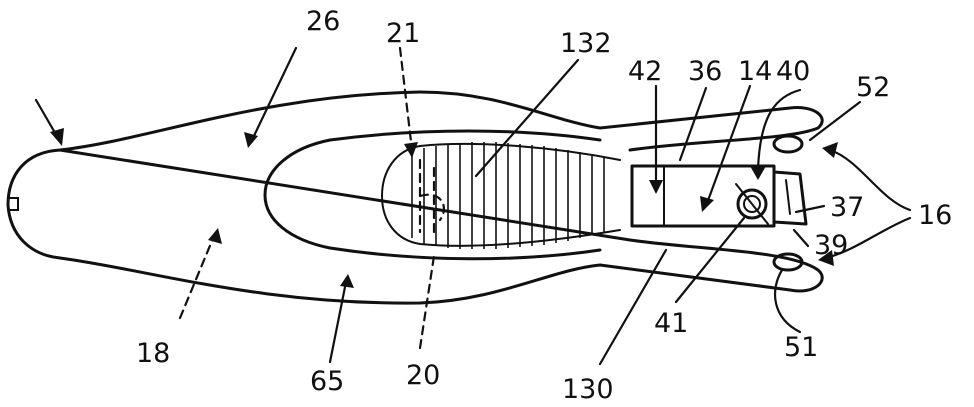 The height and width of the screenshot is (407, 974). Describe the element at coordinates (847, 207) in the screenshot. I see `label-37: 37` at that location.